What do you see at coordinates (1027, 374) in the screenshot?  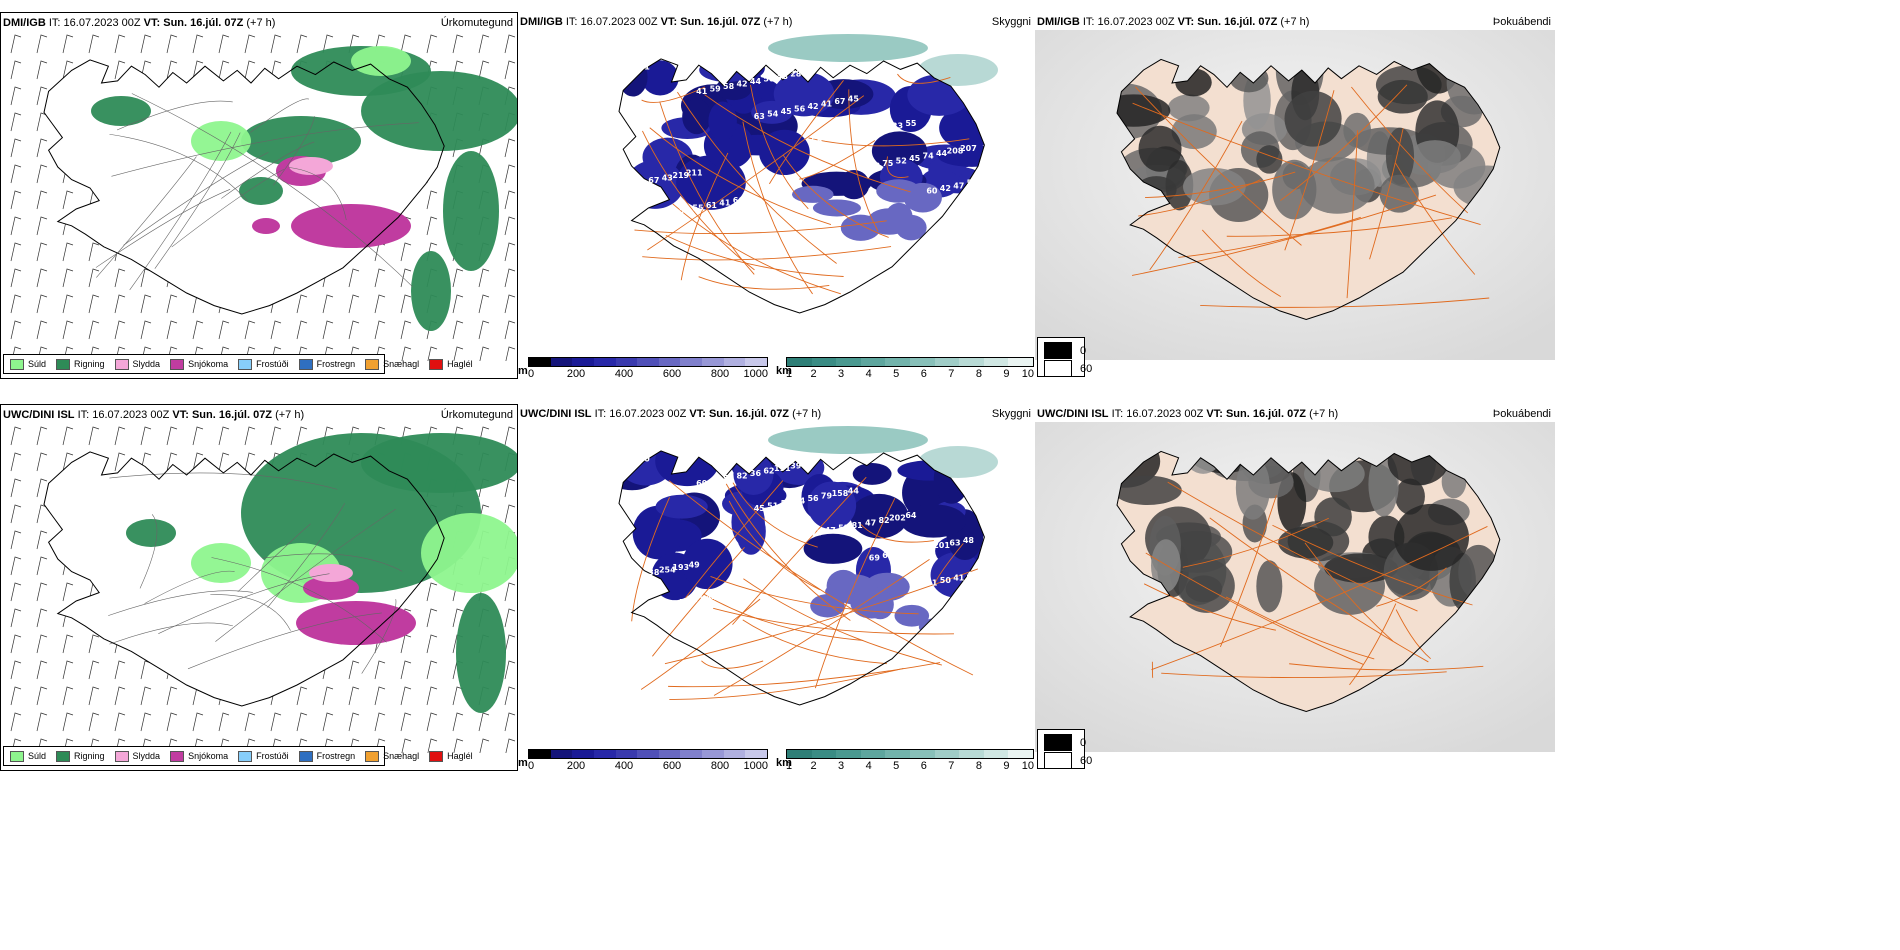 I see `colorbar-tick: 10` at bounding box center [1027, 374].